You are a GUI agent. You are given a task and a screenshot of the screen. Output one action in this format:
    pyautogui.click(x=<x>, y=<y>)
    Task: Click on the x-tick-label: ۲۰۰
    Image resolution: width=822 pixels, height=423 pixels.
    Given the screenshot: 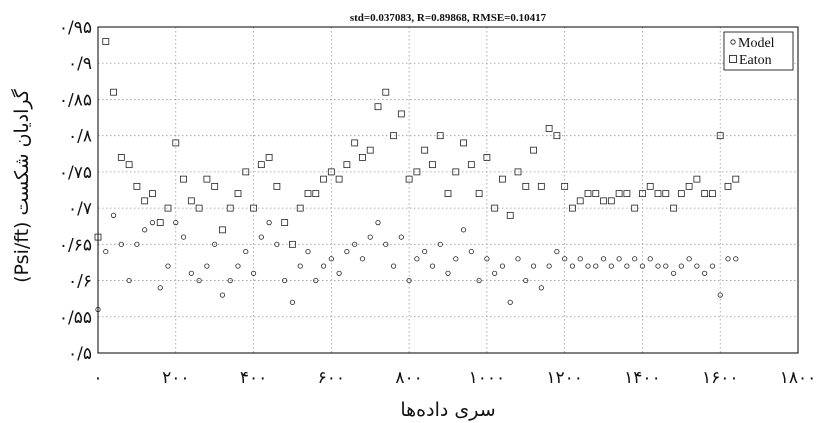 What is the action you would take?
    pyautogui.click(x=175, y=378)
    